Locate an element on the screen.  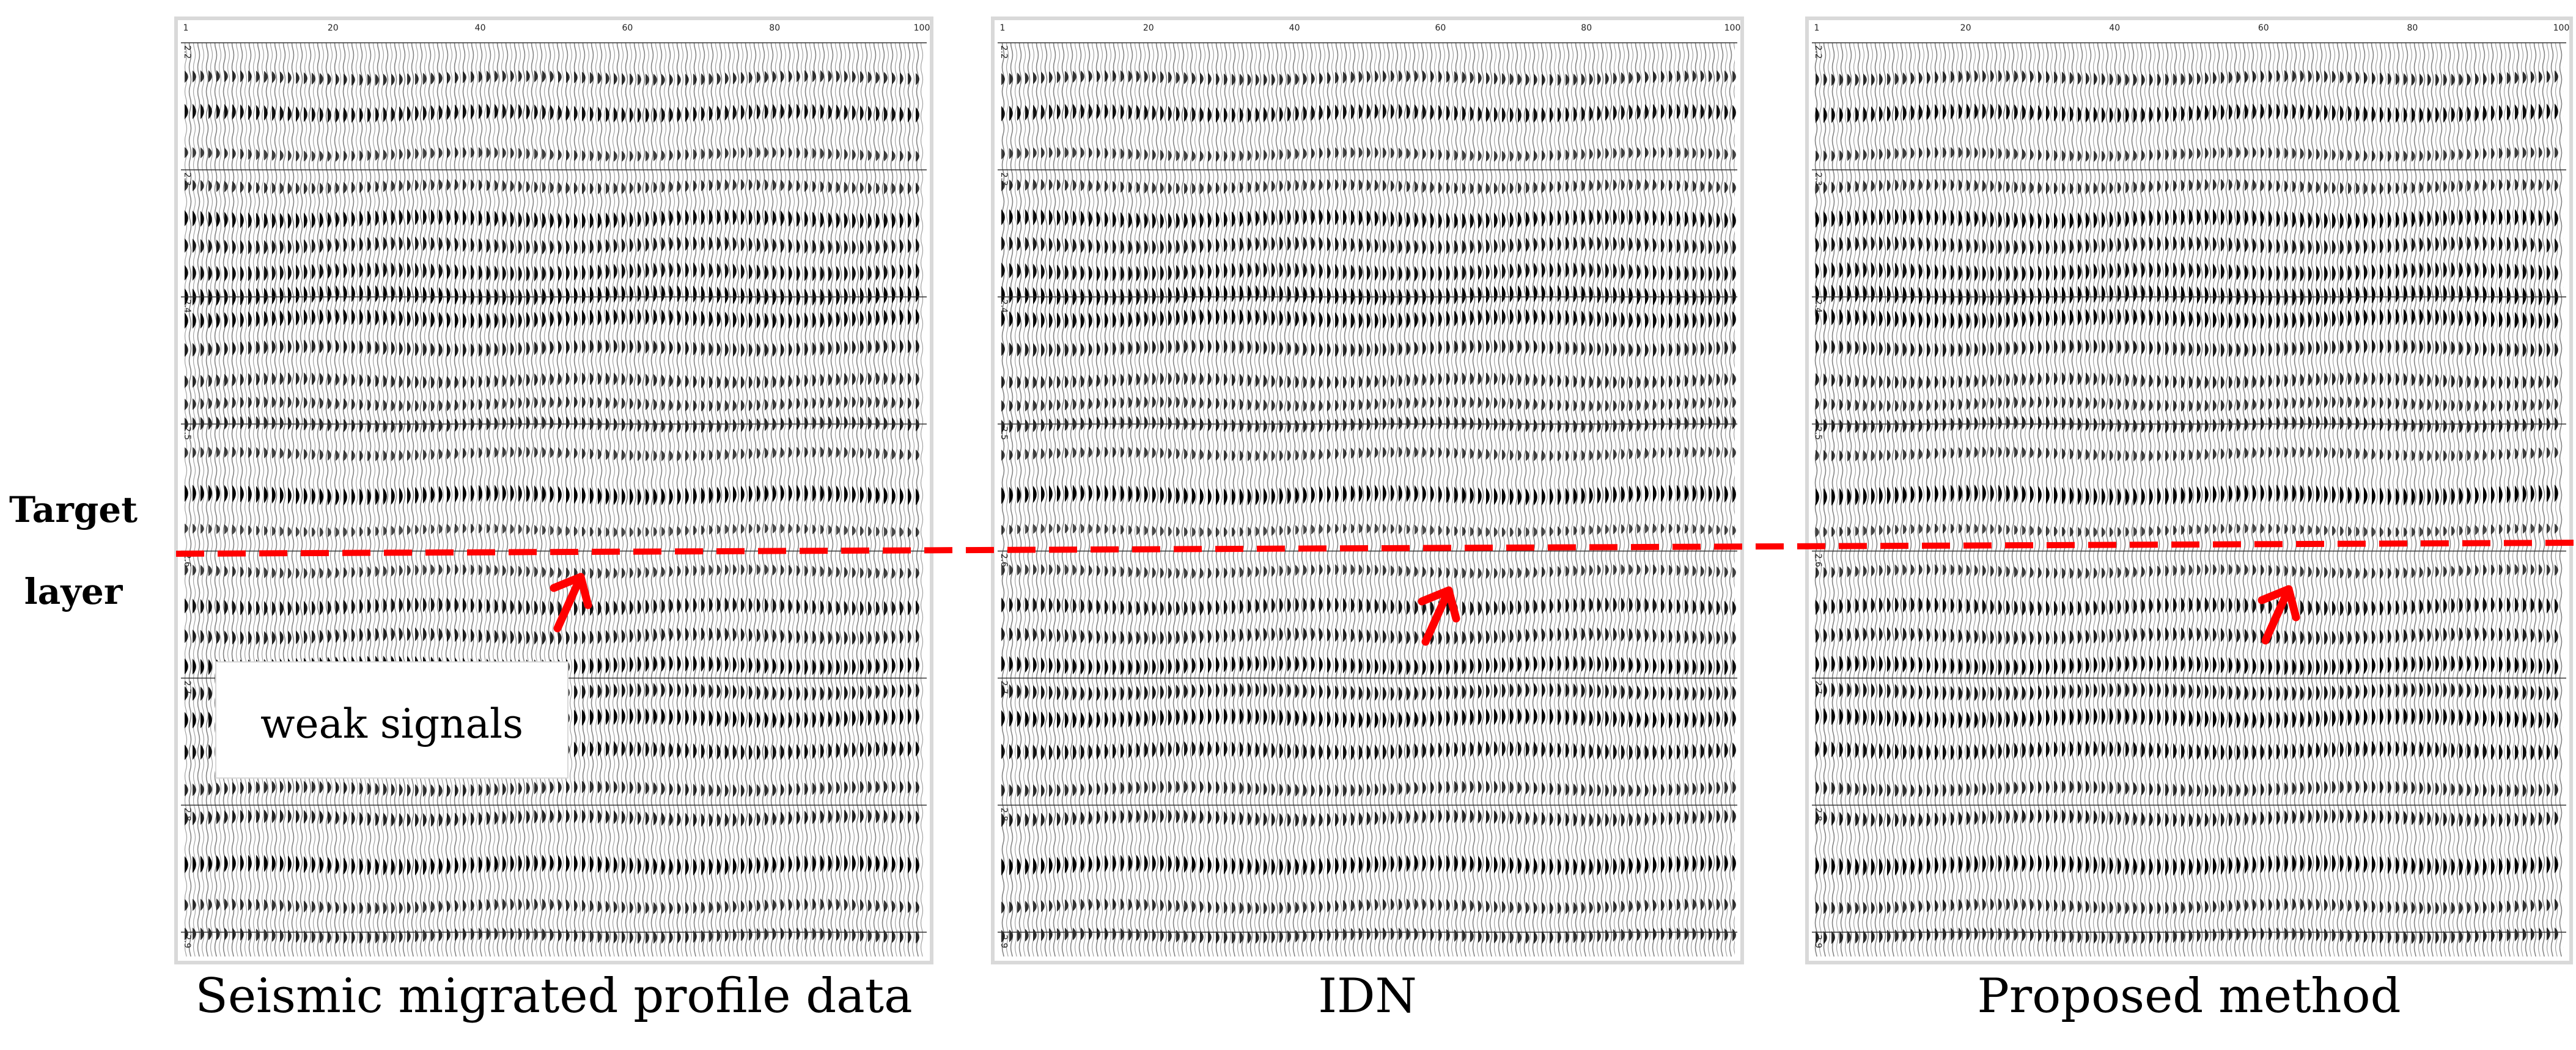
caption-original: Seismic migrated profile data is located at coordinates (554, 996).